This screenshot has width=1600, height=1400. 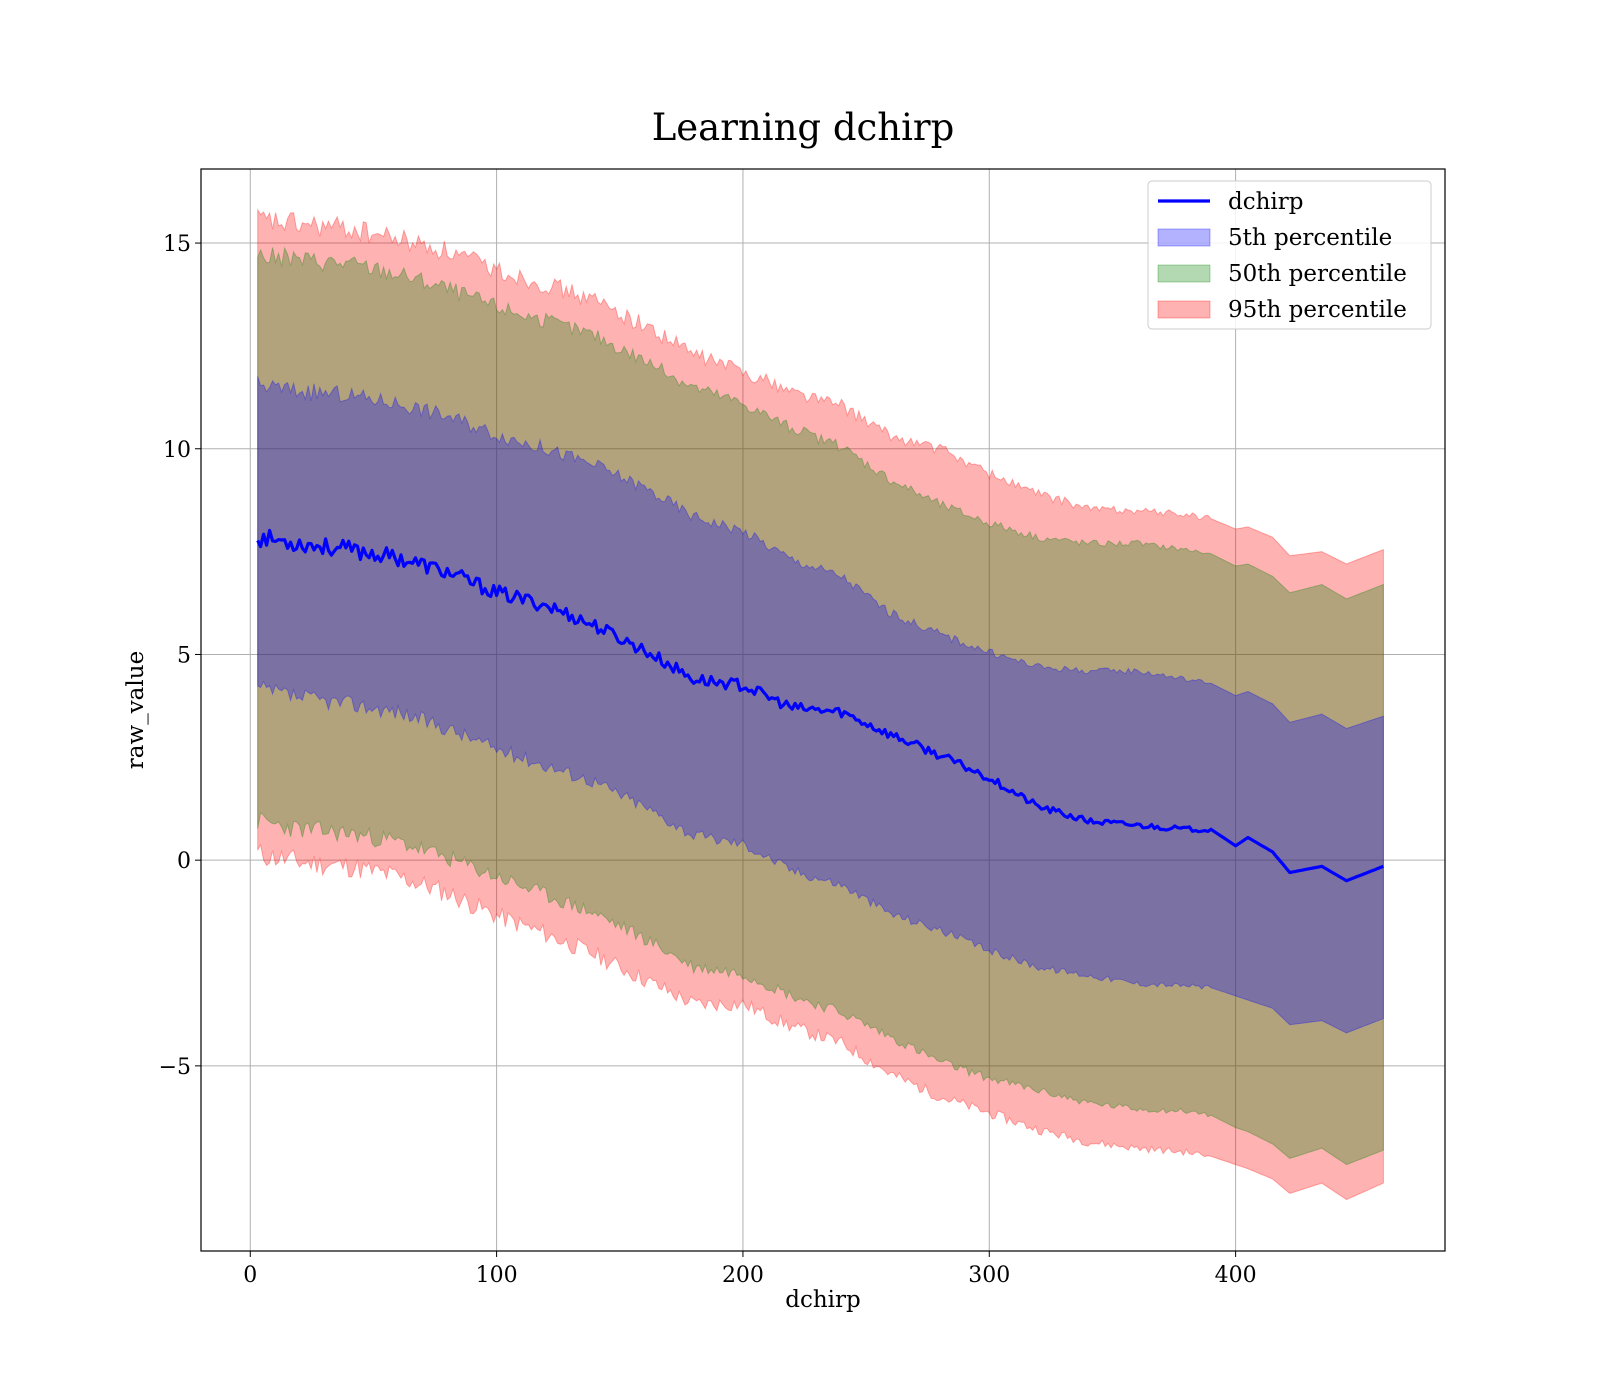 What do you see at coordinates (177, 244) in the screenshot?
I see `y-tick-label-0: 15` at bounding box center [177, 244].